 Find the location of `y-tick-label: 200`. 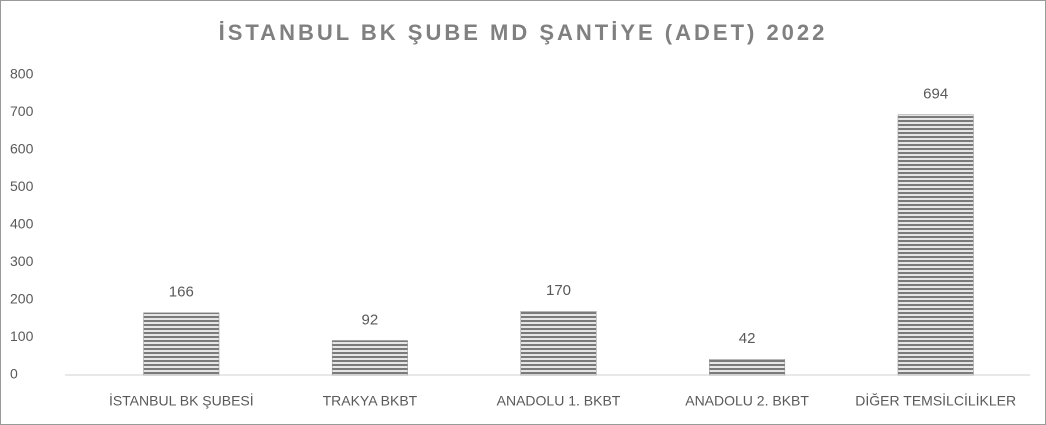

y-tick-label: 200 is located at coordinates (22, 299).